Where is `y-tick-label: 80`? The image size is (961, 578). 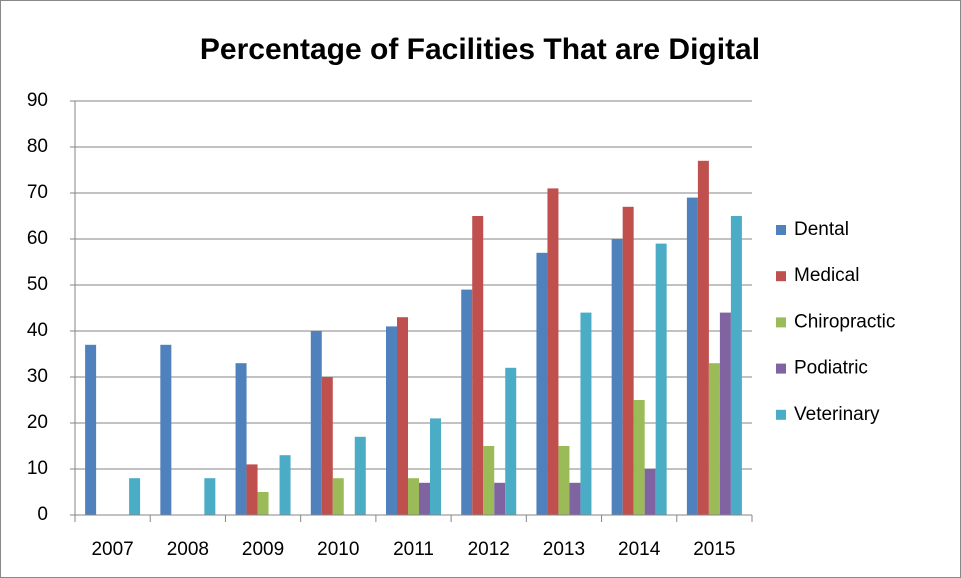
y-tick-label: 80 is located at coordinates (37, 146).